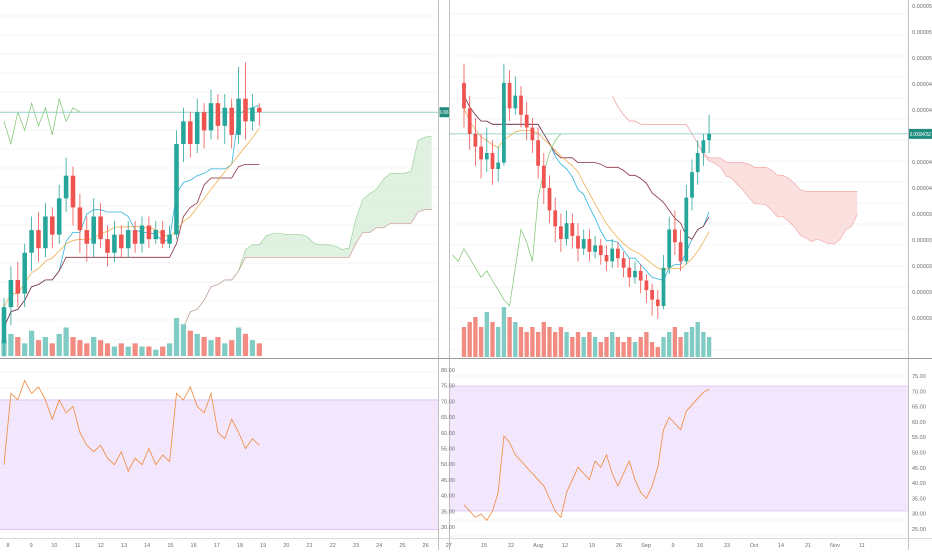  Describe the element at coordinates (922, 85) in the screenshot. I see `y-tick-label-right: 0.00004800` at that location.